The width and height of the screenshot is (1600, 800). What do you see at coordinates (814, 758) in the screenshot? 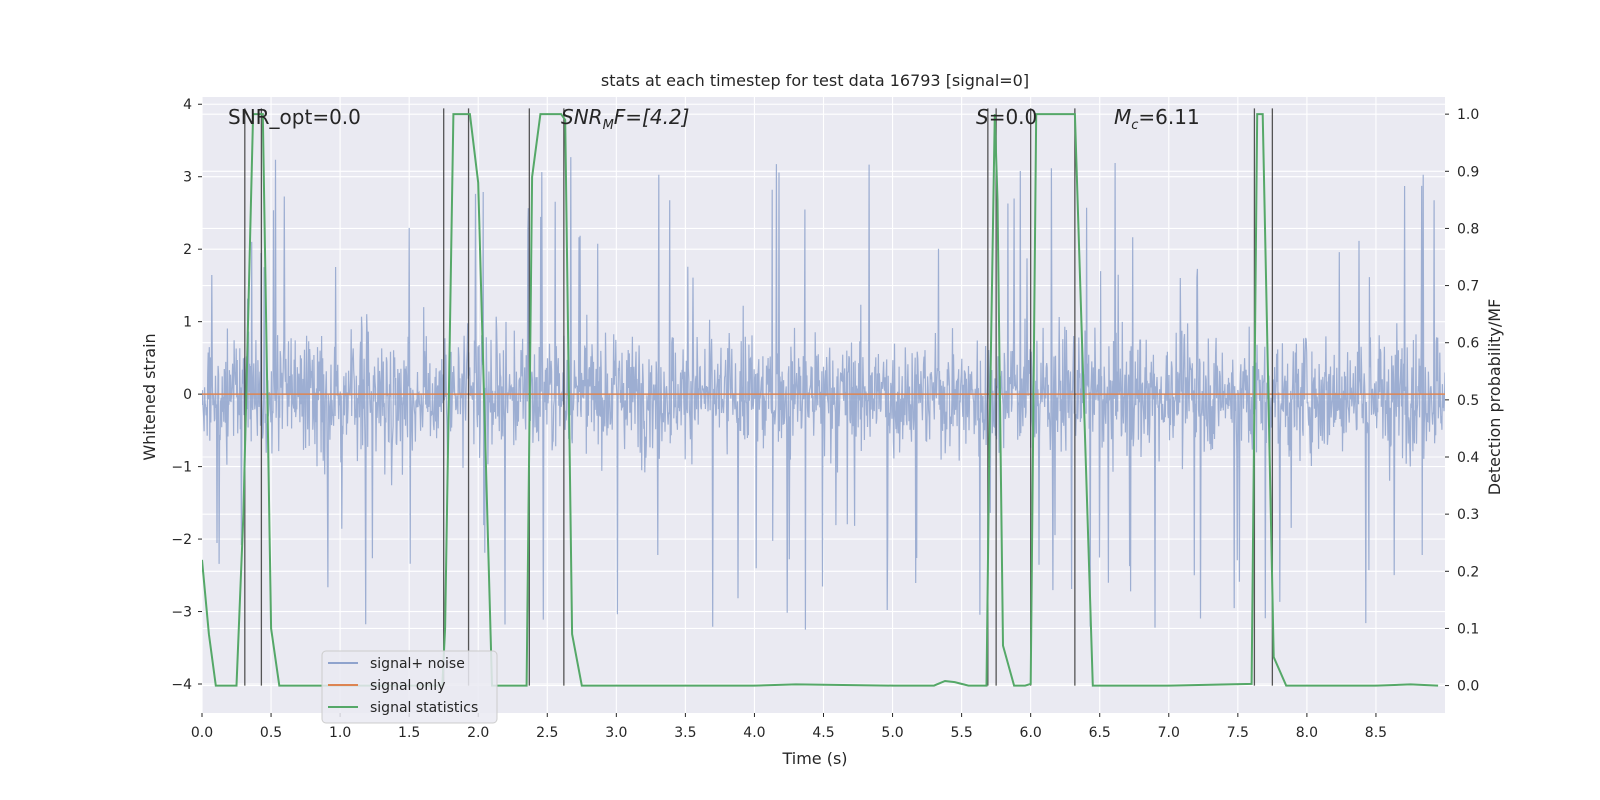
I see `x-axis-label: Time (s)` at bounding box center [814, 758].